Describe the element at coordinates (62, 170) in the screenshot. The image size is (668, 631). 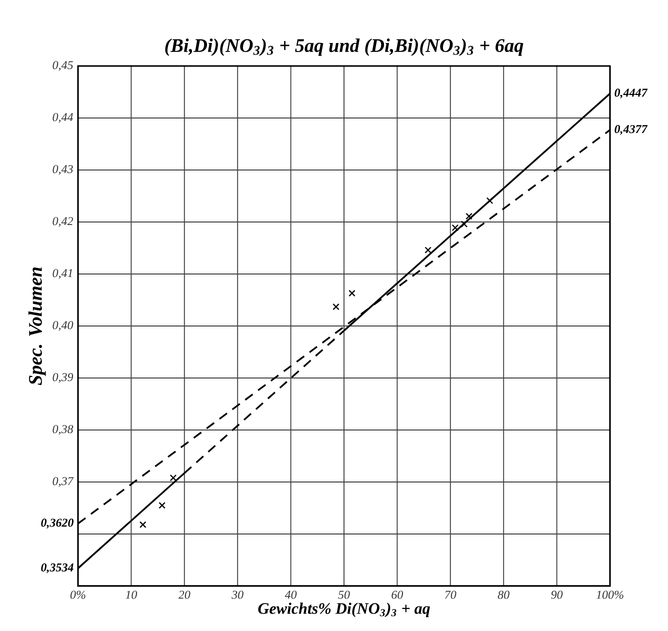
I see `y-tick-label: 0,43` at that location.